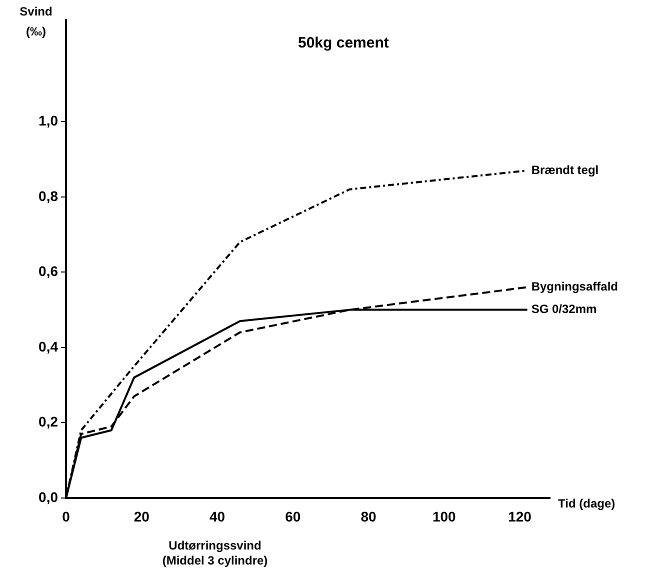  Describe the element at coordinates (48, 496) in the screenshot. I see `y-tick-label: 0,0` at that location.